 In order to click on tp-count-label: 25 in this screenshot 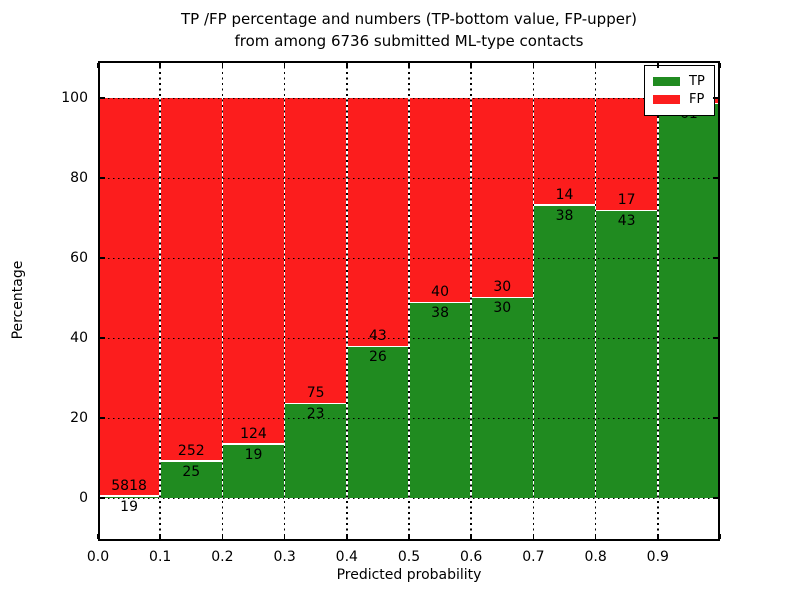, I will do `click(191, 471)`.